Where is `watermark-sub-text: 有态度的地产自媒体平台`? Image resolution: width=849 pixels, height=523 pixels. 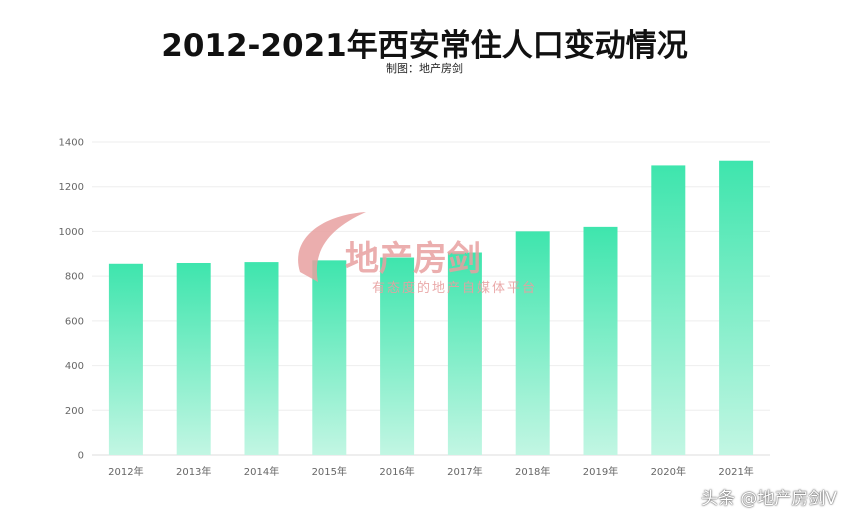
watermark-sub-text: 有态度的地产自媒体平台 is located at coordinates (454, 288).